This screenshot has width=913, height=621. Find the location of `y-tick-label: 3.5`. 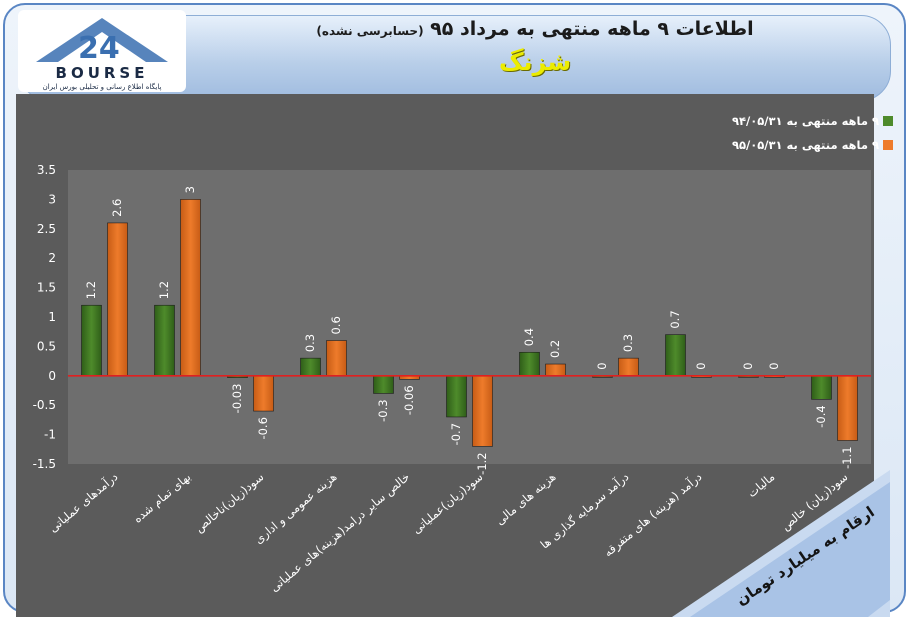

y-tick-label: 3.5 is located at coordinates (46, 170).